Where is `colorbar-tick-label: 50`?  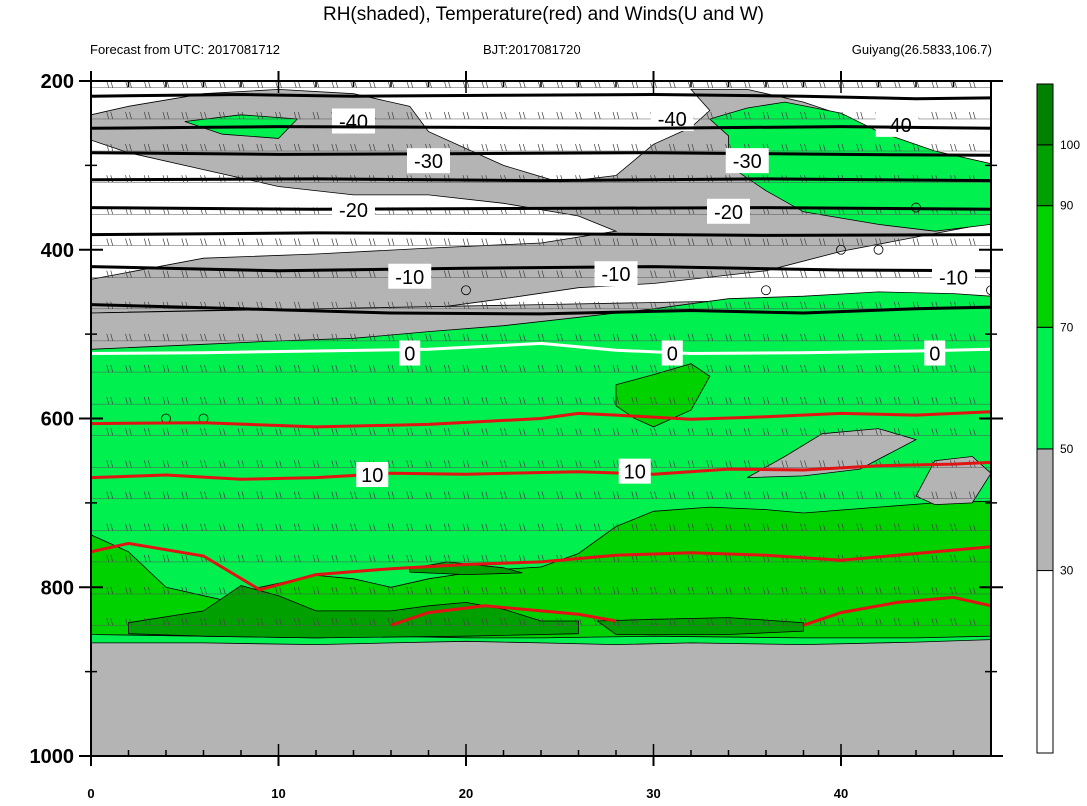 colorbar-tick-label: 50 is located at coordinates (1067, 449).